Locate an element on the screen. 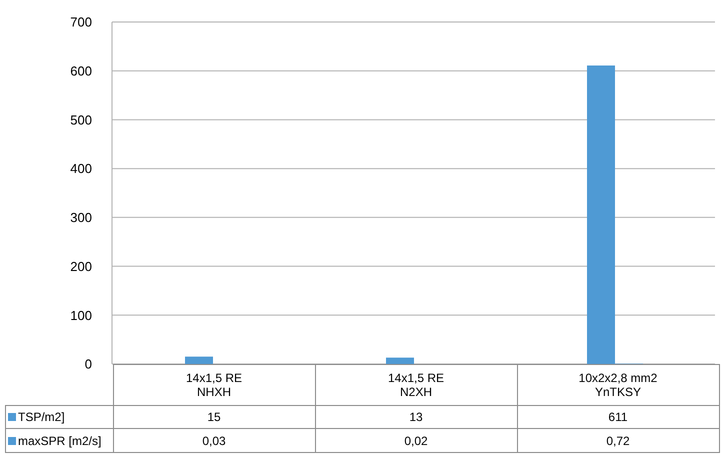 The width and height of the screenshot is (723, 460). y-tick-label: 500 is located at coordinates (81, 120).